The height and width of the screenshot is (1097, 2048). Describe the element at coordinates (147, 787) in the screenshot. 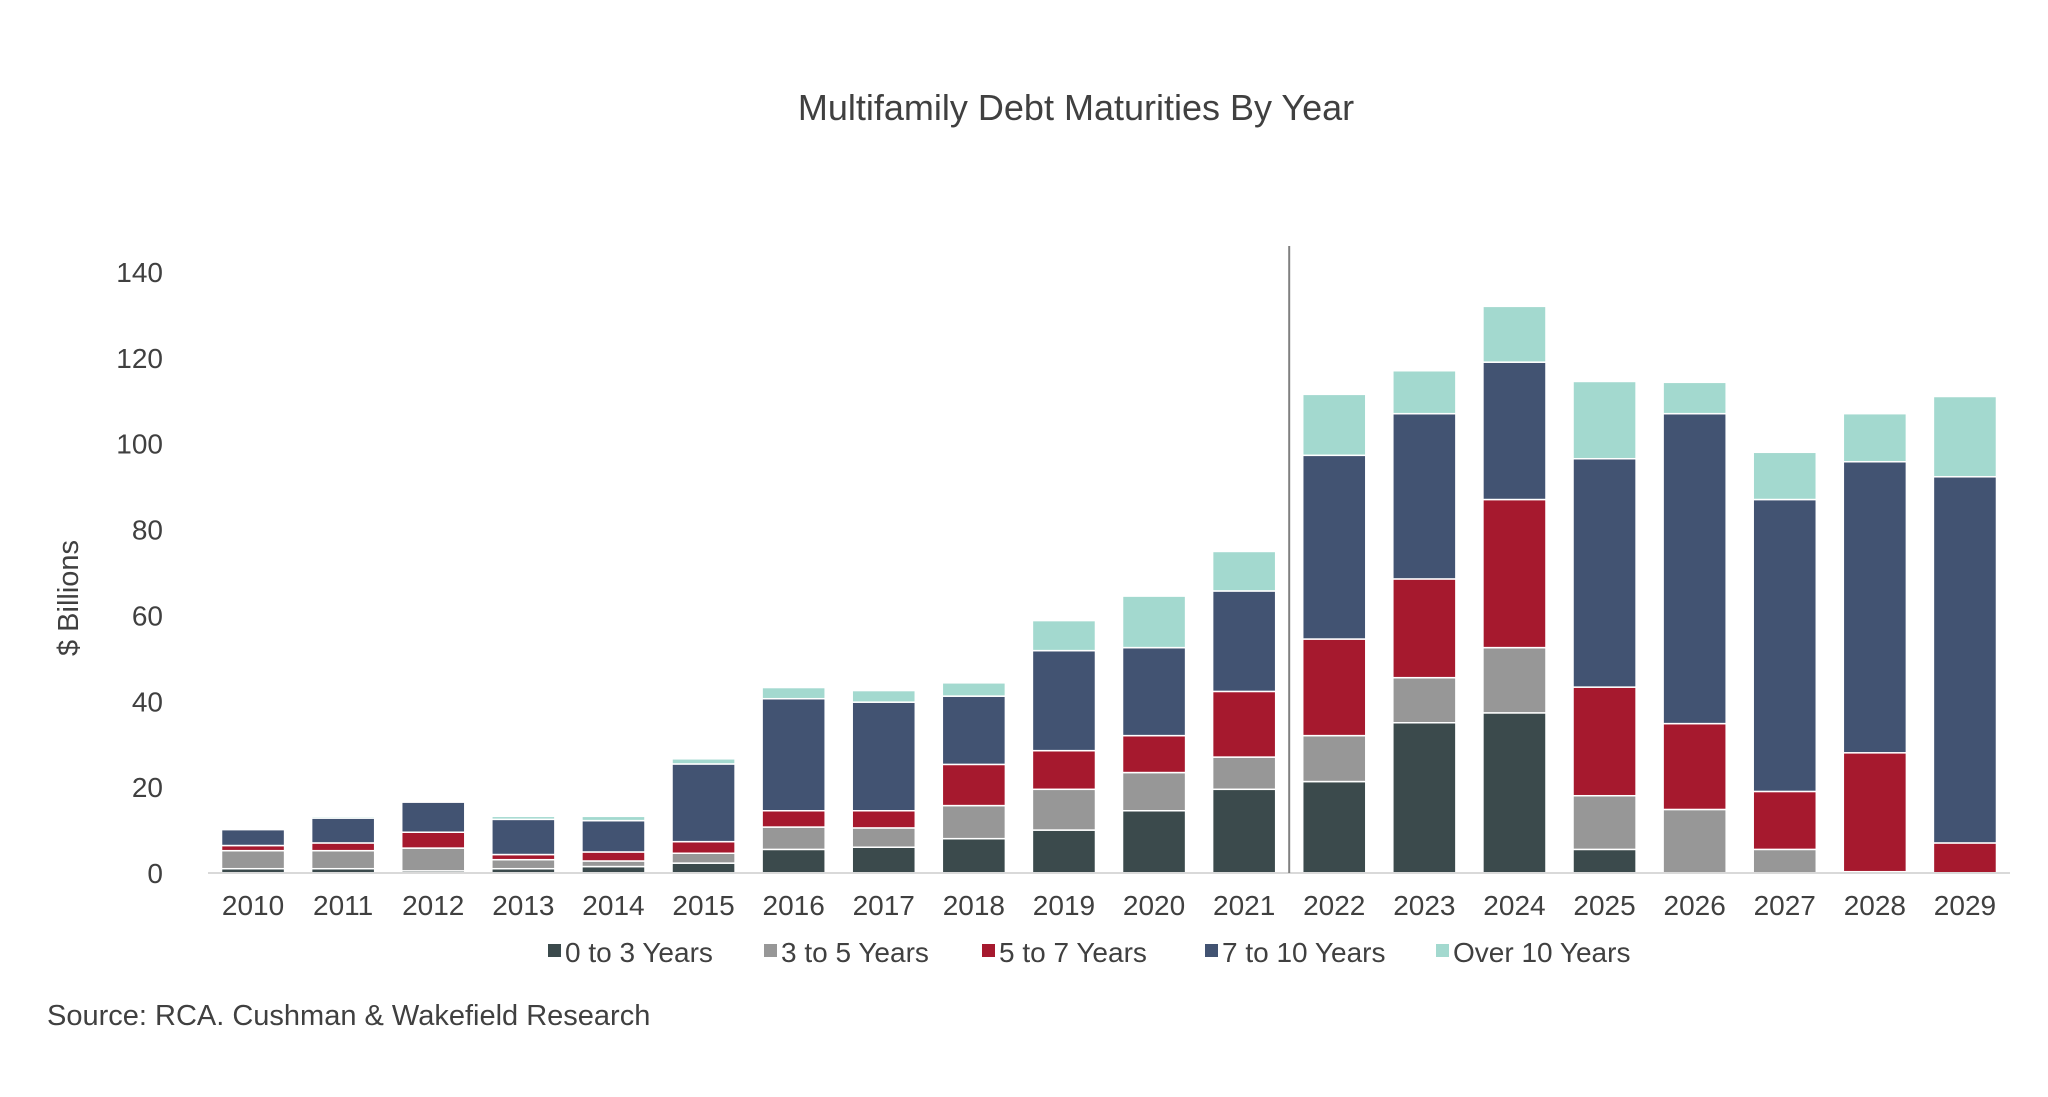

I see `y-tick-label: 20` at that location.